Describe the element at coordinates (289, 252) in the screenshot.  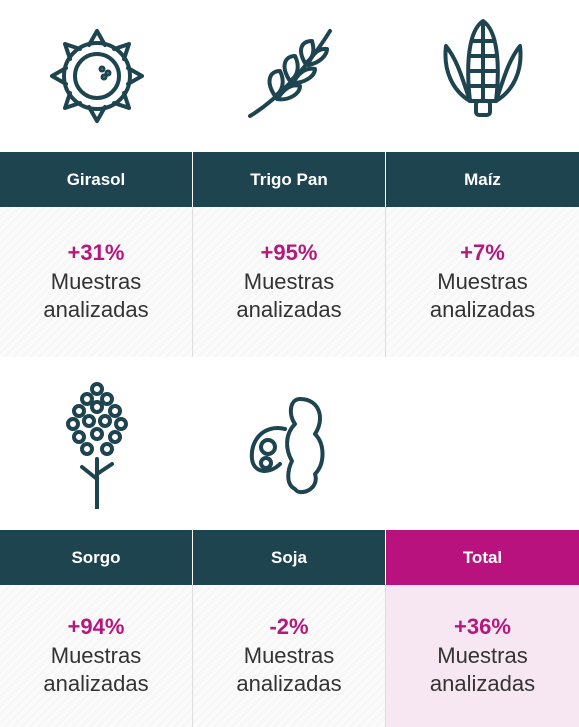
I see `value: +95%` at that location.